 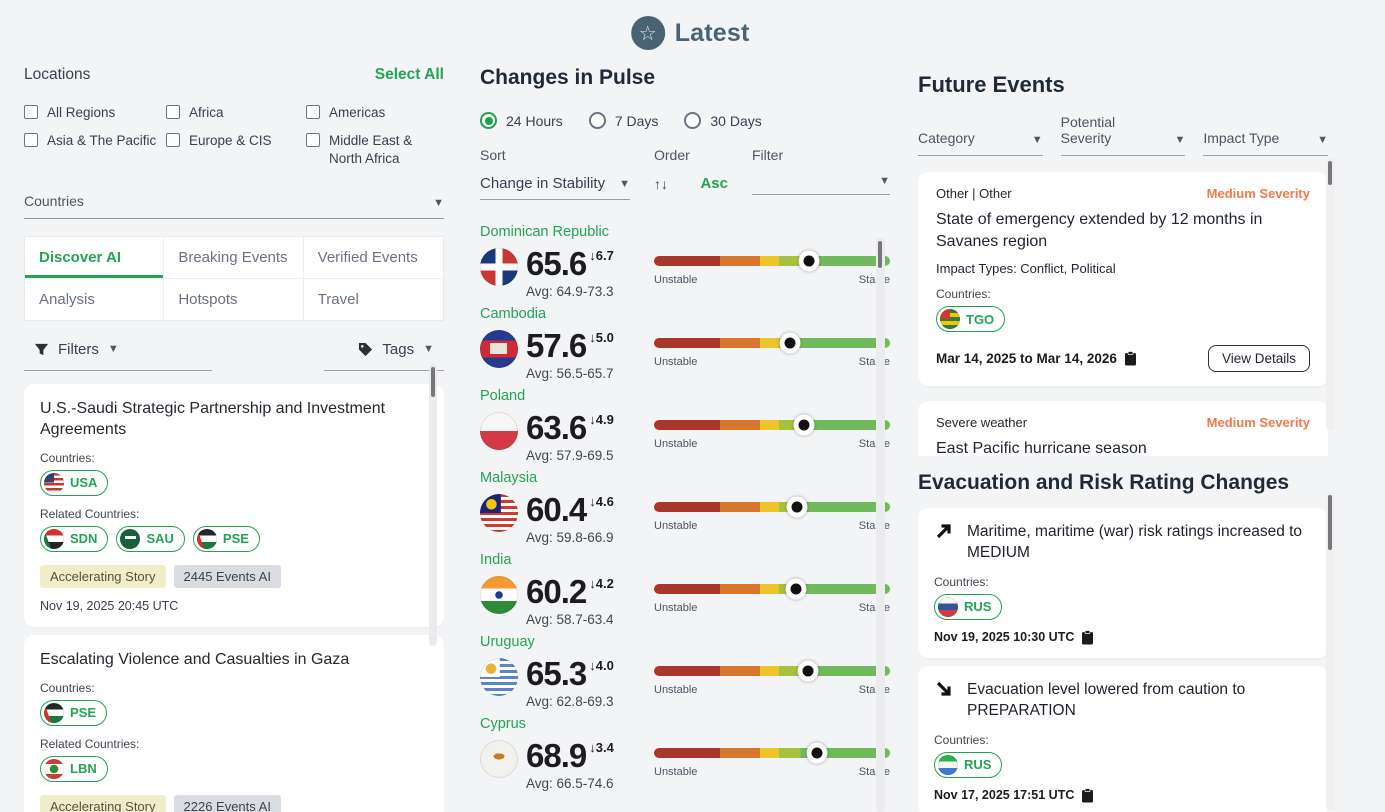 I want to click on sort-select: Change in Stability ▼, so click(x=555, y=187).